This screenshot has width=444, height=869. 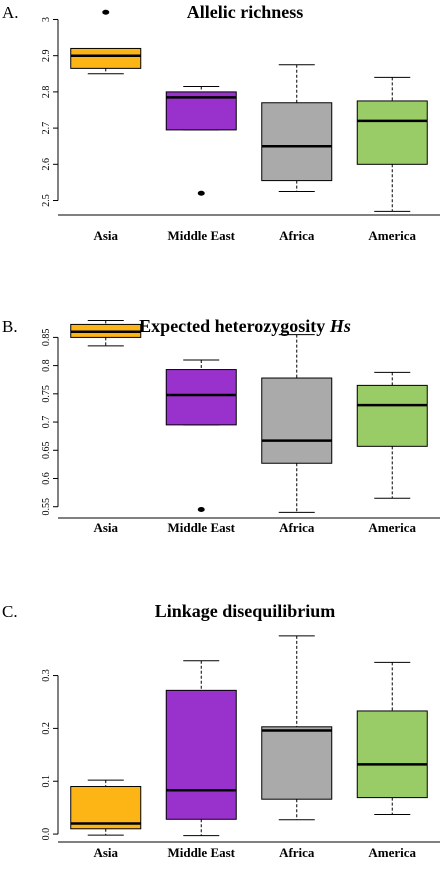 I want to click on y-tick-label: 2.5, so click(x=46, y=200).